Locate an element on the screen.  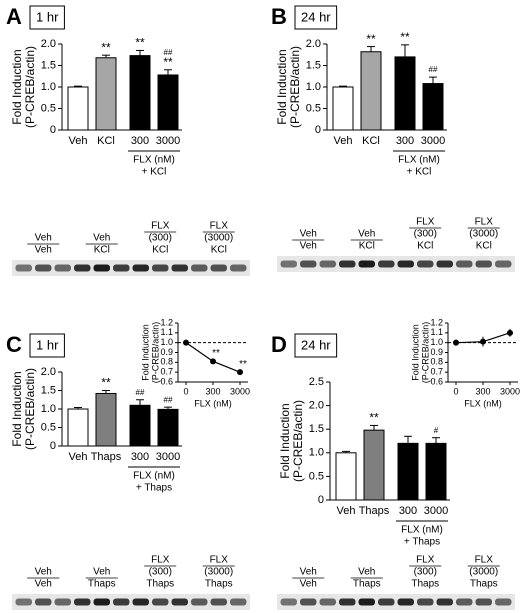
y-tick-label: 0.7 is located at coordinates (166, 372).